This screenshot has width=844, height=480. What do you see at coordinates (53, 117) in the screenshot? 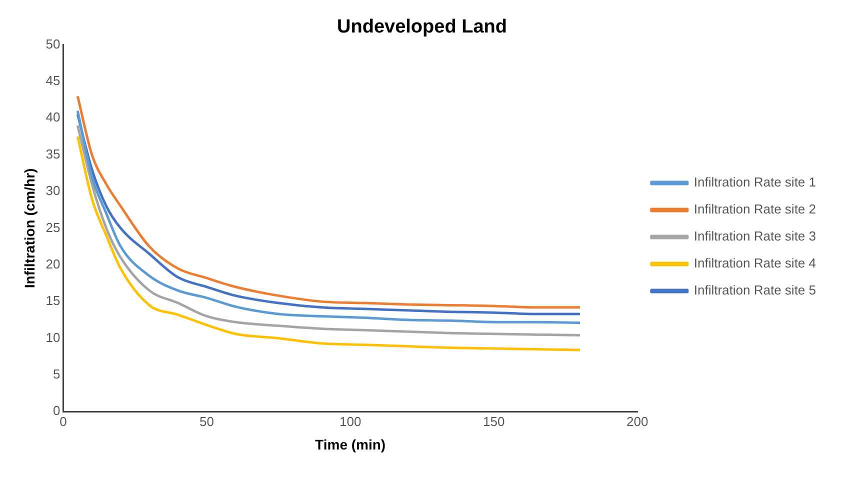
I see `y-tick-label: 40` at bounding box center [53, 117].